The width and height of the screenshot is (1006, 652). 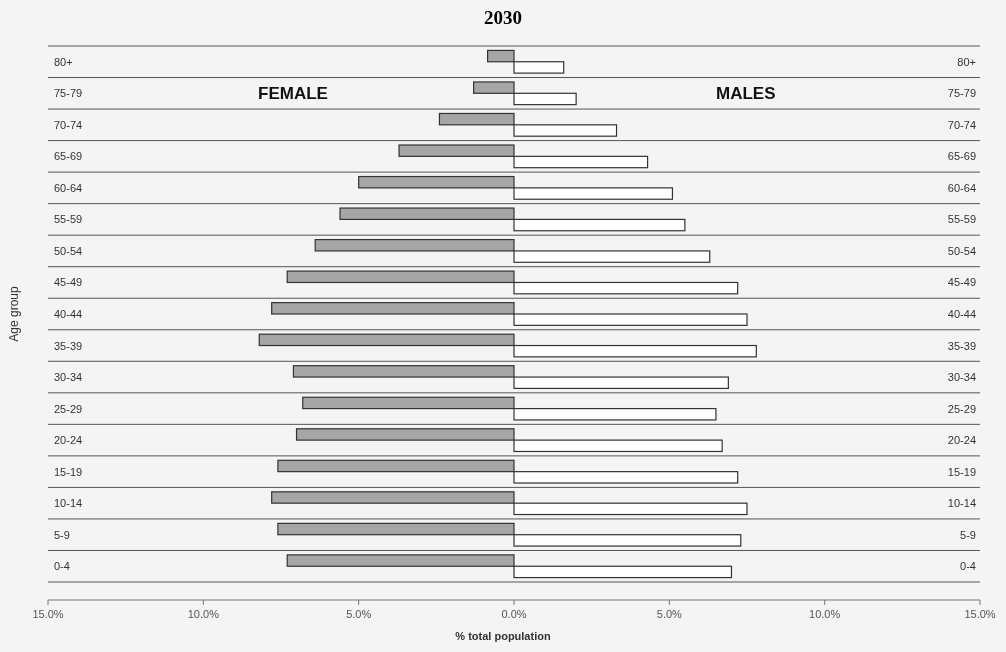 I want to click on y-tick-label: 50-54, so click(x=68, y=250).